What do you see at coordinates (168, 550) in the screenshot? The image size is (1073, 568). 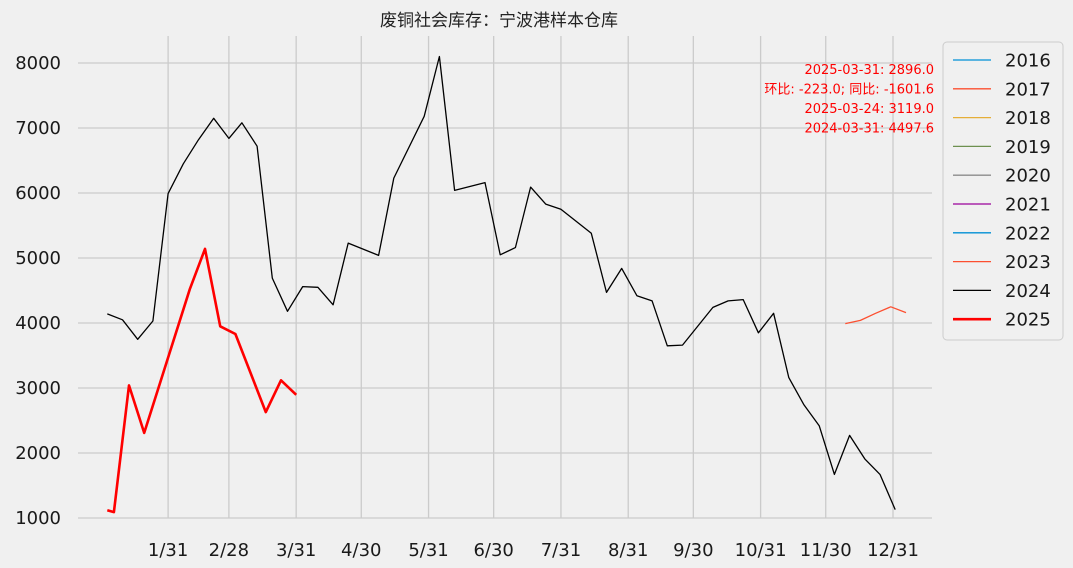 I see `x-tick-label: 1/31` at bounding box center [168, 550].